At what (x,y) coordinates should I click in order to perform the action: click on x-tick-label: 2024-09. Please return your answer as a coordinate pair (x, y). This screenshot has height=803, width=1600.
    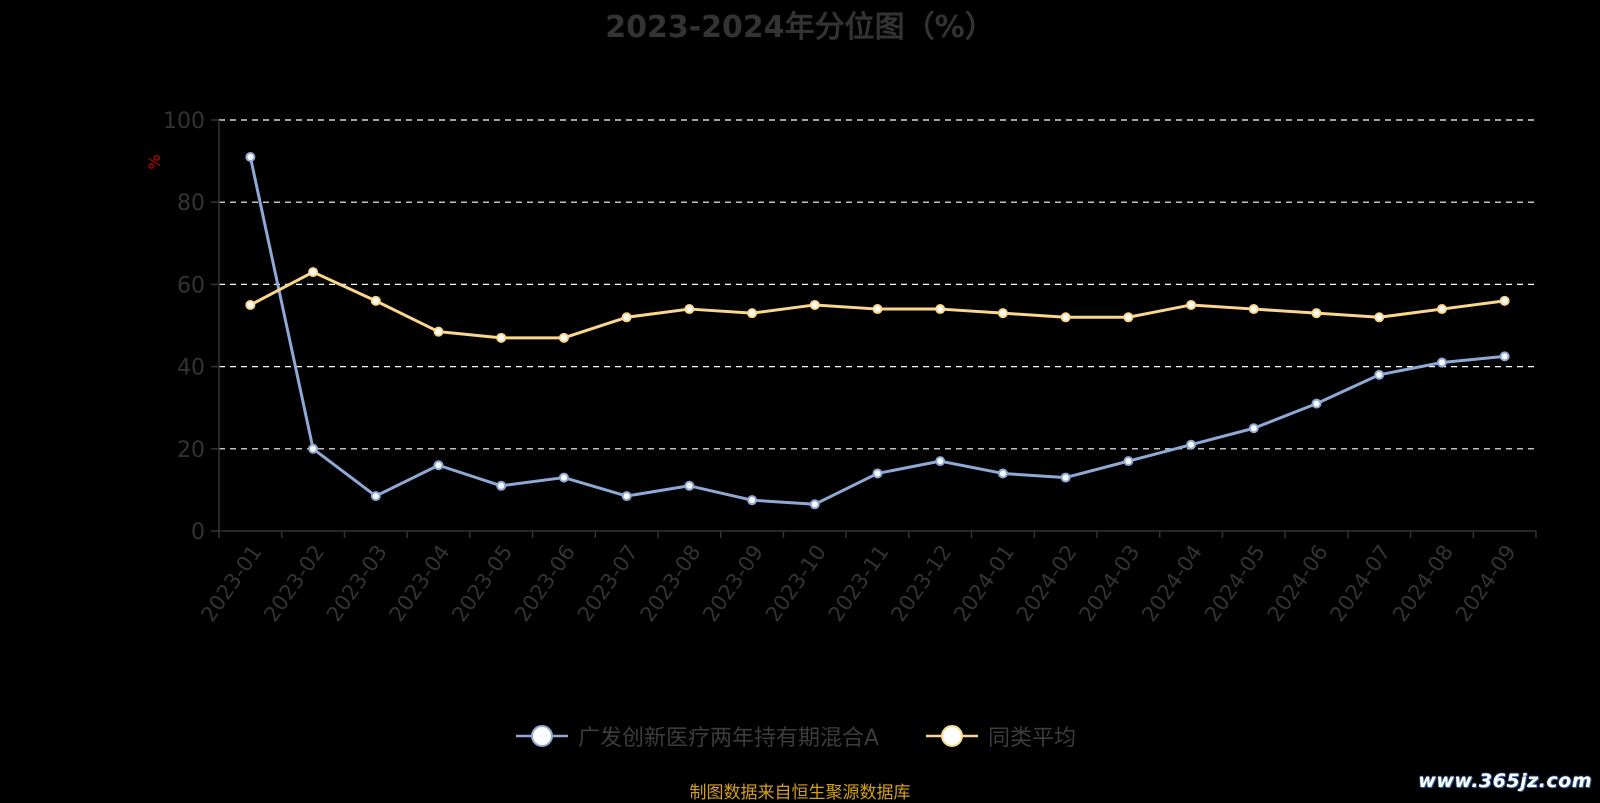
    Looking at the image, I should click on (1486, 584).